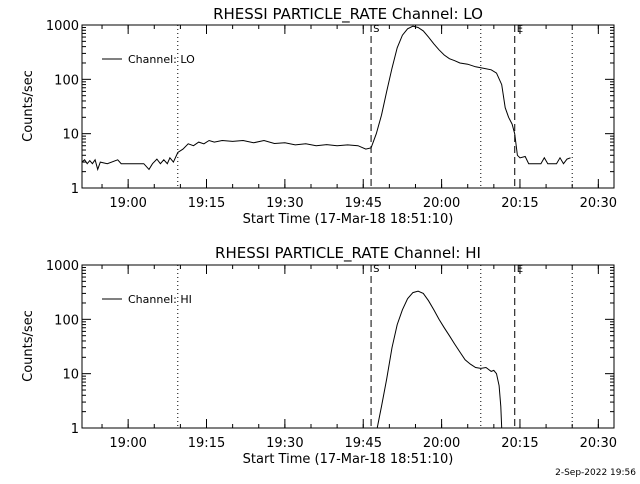 This screenshot has height=484, width=640. What do you see at coordinates (595, 473) in the screenshot?
I see `footer-timestamp: 2-Sep-2022 19:56` at bounding box center [595, 473].